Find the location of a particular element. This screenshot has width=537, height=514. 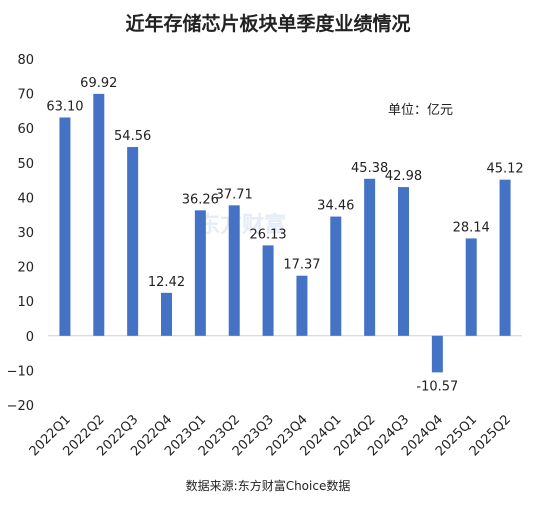

bar-value-label: 37.71 is located at coordinates (234, 194).